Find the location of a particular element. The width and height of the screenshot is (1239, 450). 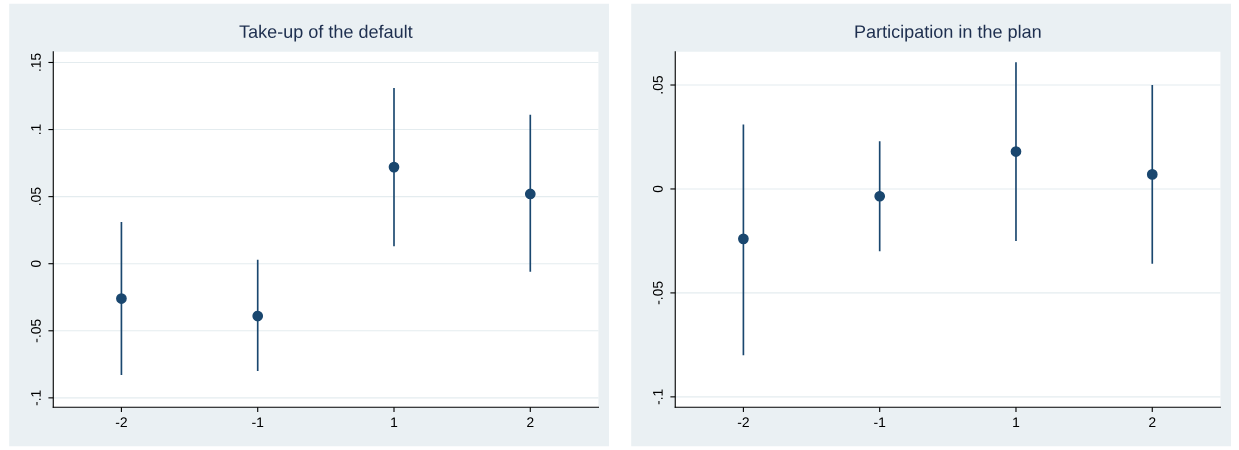

y-tick-label: .15 is located at coordinates (36, 62).